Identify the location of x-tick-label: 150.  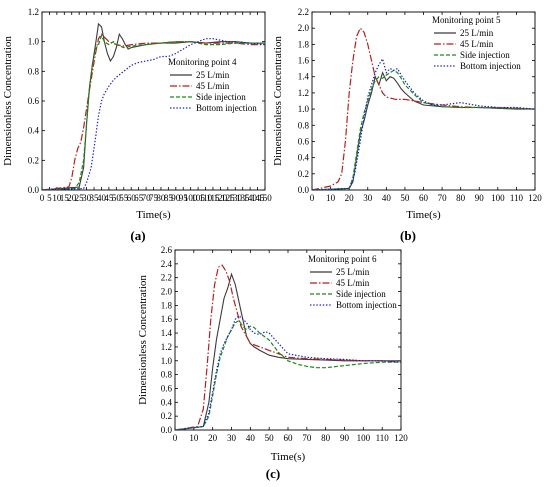
(265, 198).